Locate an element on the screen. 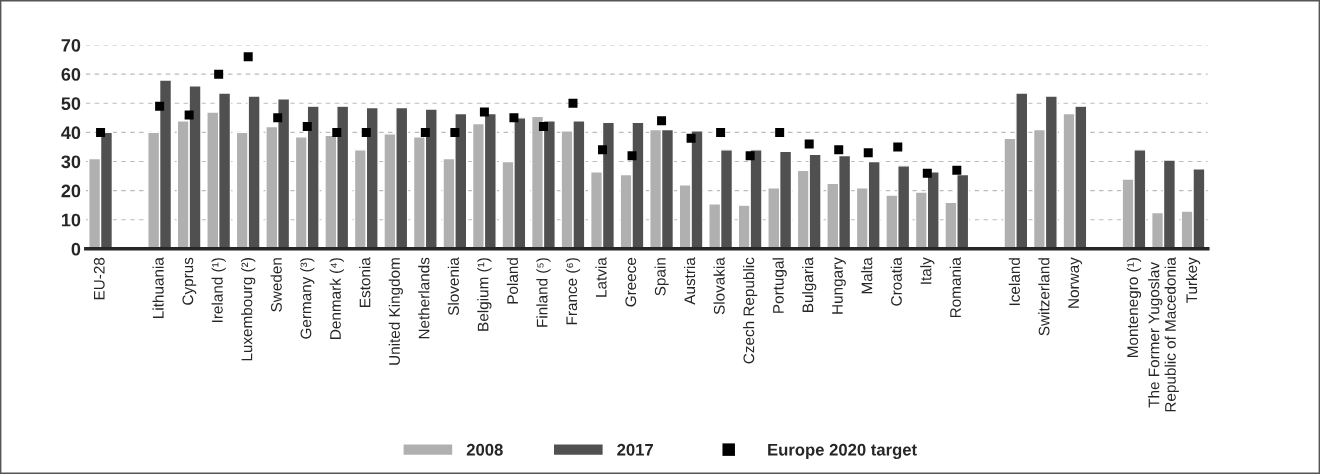 This screenshot has height=474, width=1320. x-tick-label: Malta is located at coordinates (867, 275).